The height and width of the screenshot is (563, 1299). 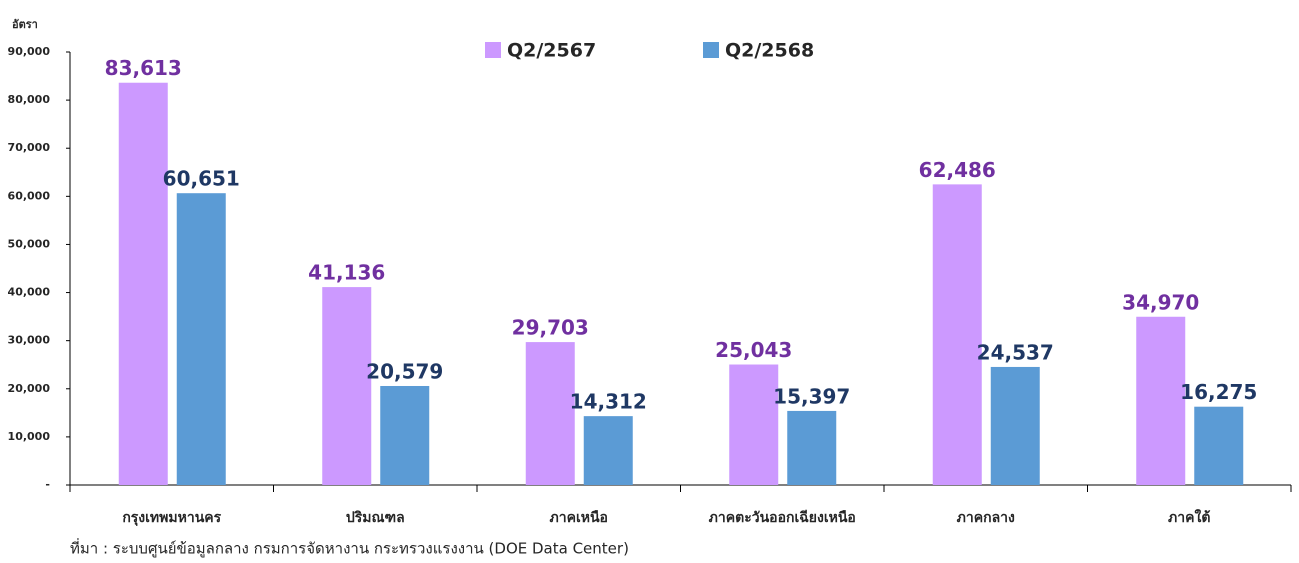 What do you see at coordinates (29, 436) in the screenshot?
I see `y-tick-label: 10,000` at bounding box center [29, 436].